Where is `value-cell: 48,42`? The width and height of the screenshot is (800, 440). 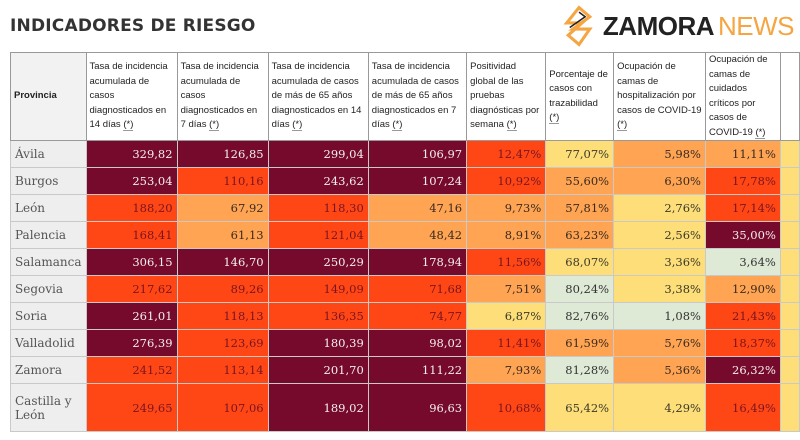
value-cell: 48,42 is located at coordinates (417, 235).